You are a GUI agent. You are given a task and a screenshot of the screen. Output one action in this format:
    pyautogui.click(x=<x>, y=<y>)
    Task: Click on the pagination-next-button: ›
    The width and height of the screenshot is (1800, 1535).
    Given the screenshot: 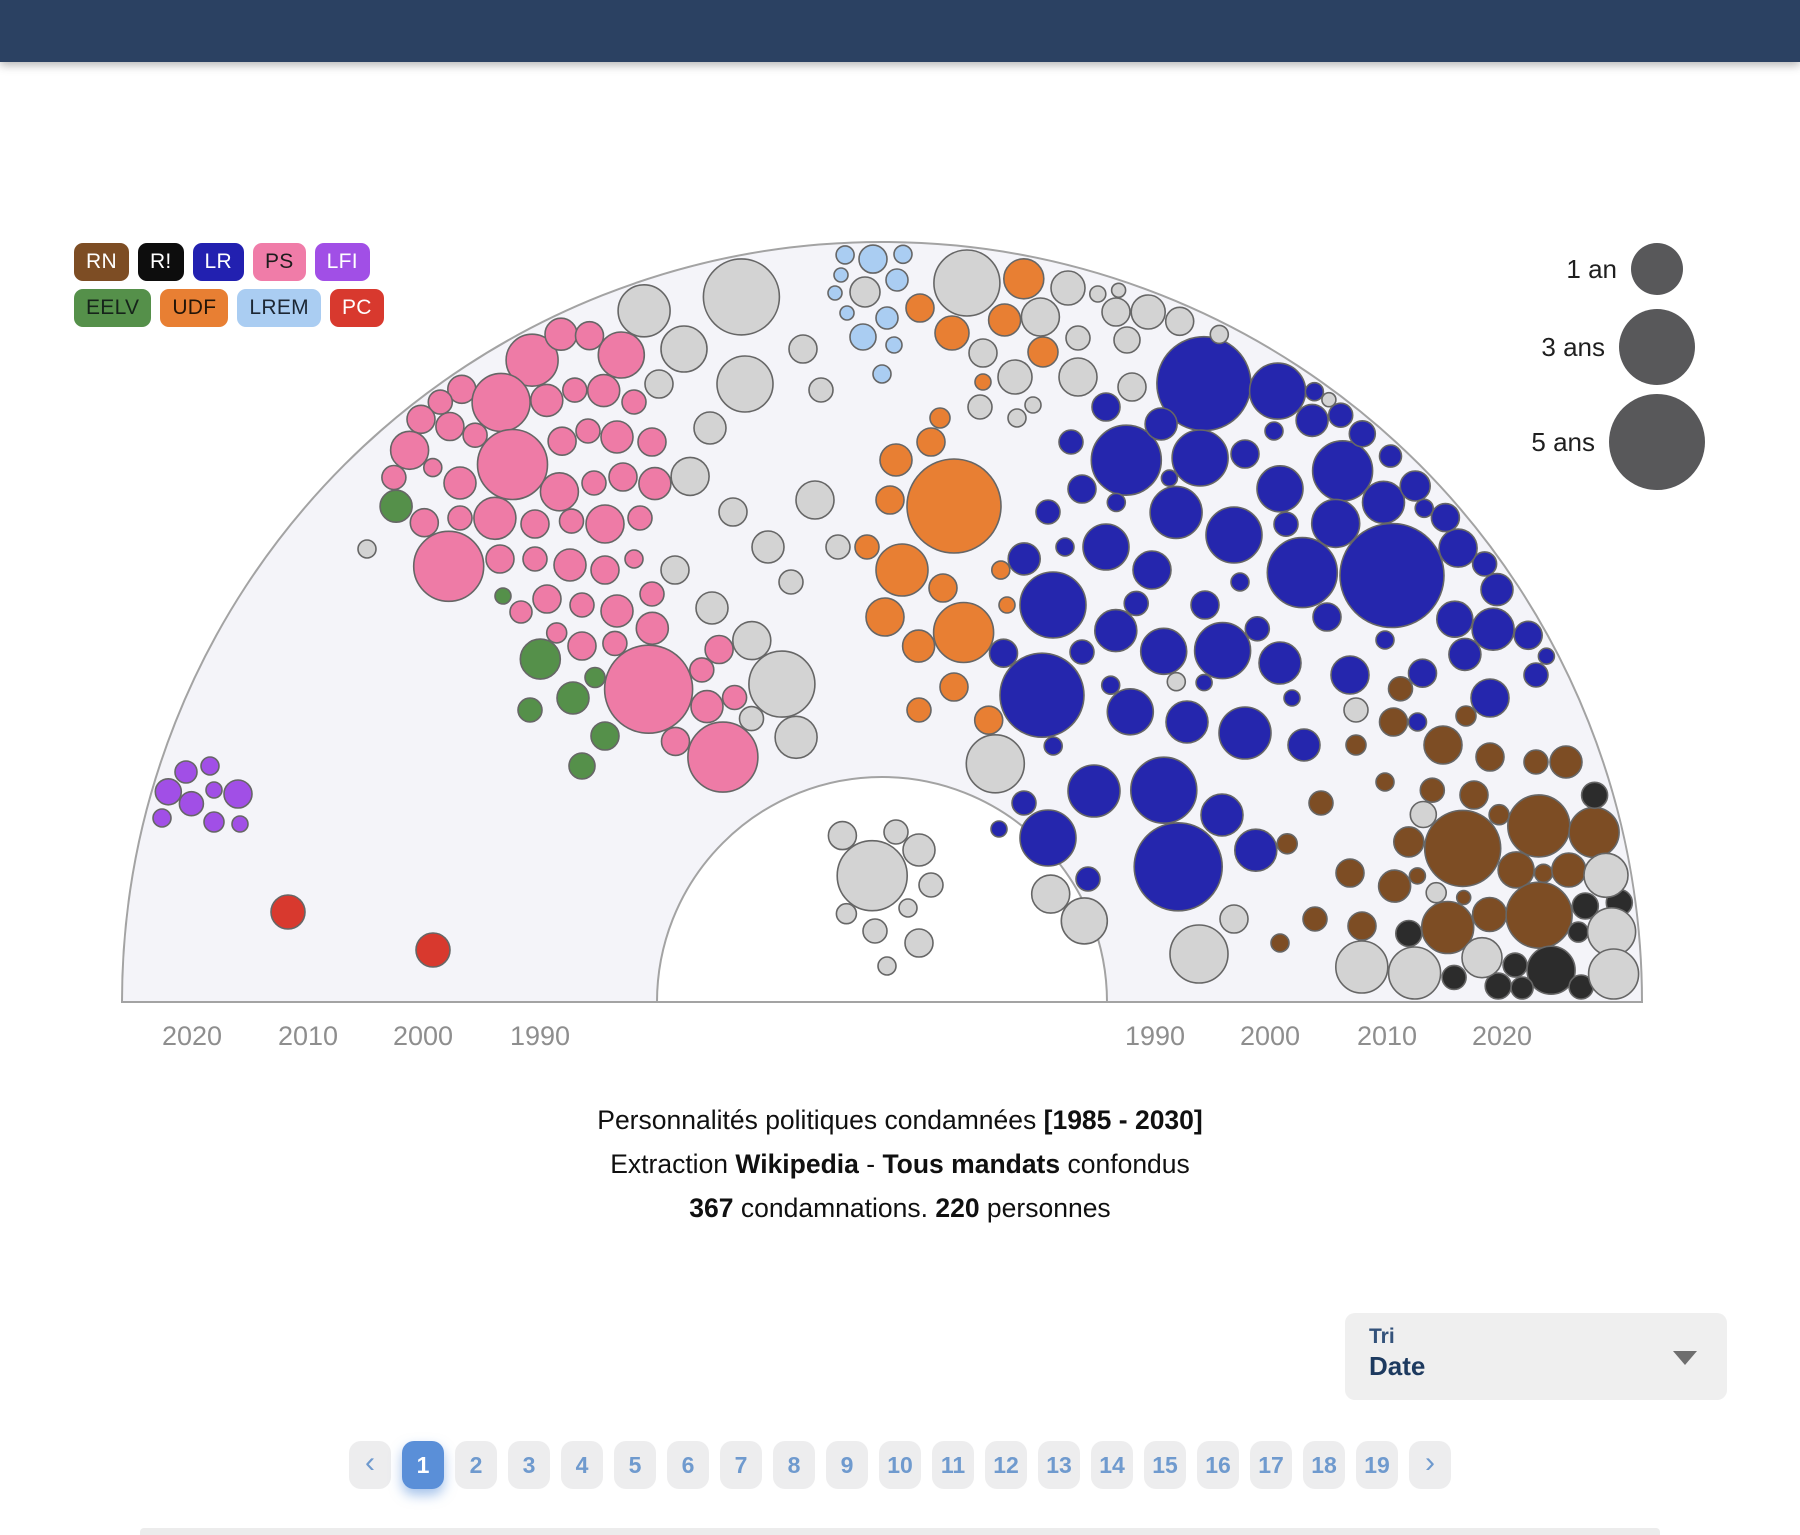 What is the action you would take?
    pyautogui.click(x=1430, y=1465)
    